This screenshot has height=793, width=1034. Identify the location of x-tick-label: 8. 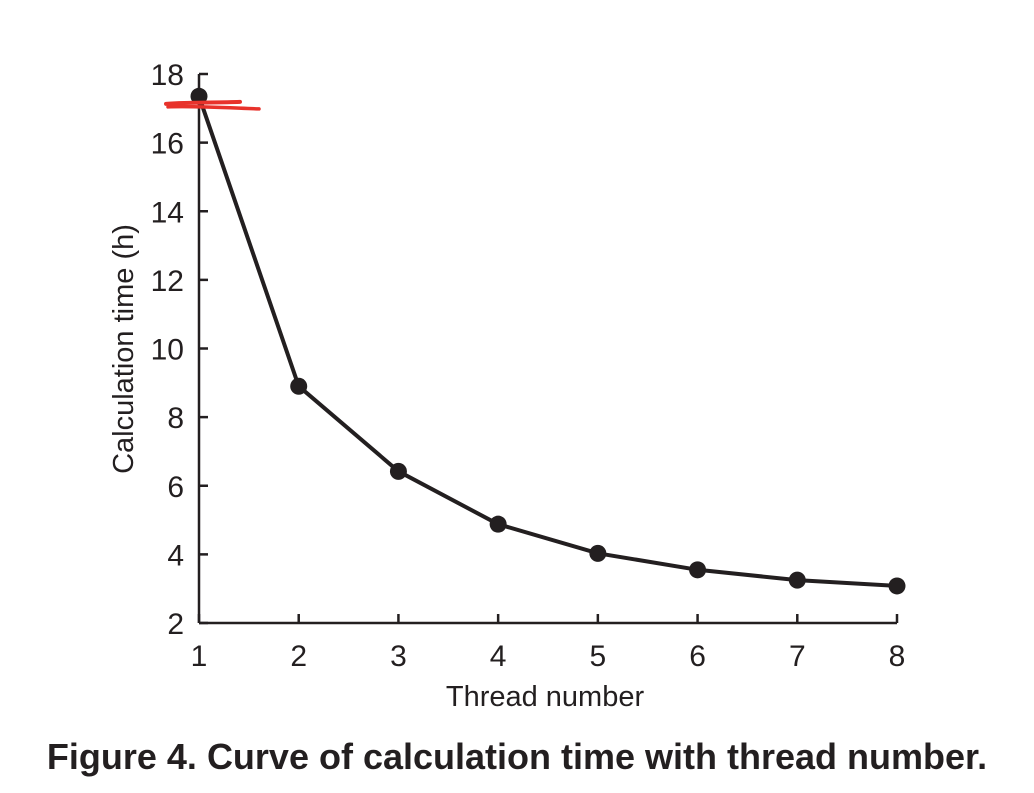
(897, 656).